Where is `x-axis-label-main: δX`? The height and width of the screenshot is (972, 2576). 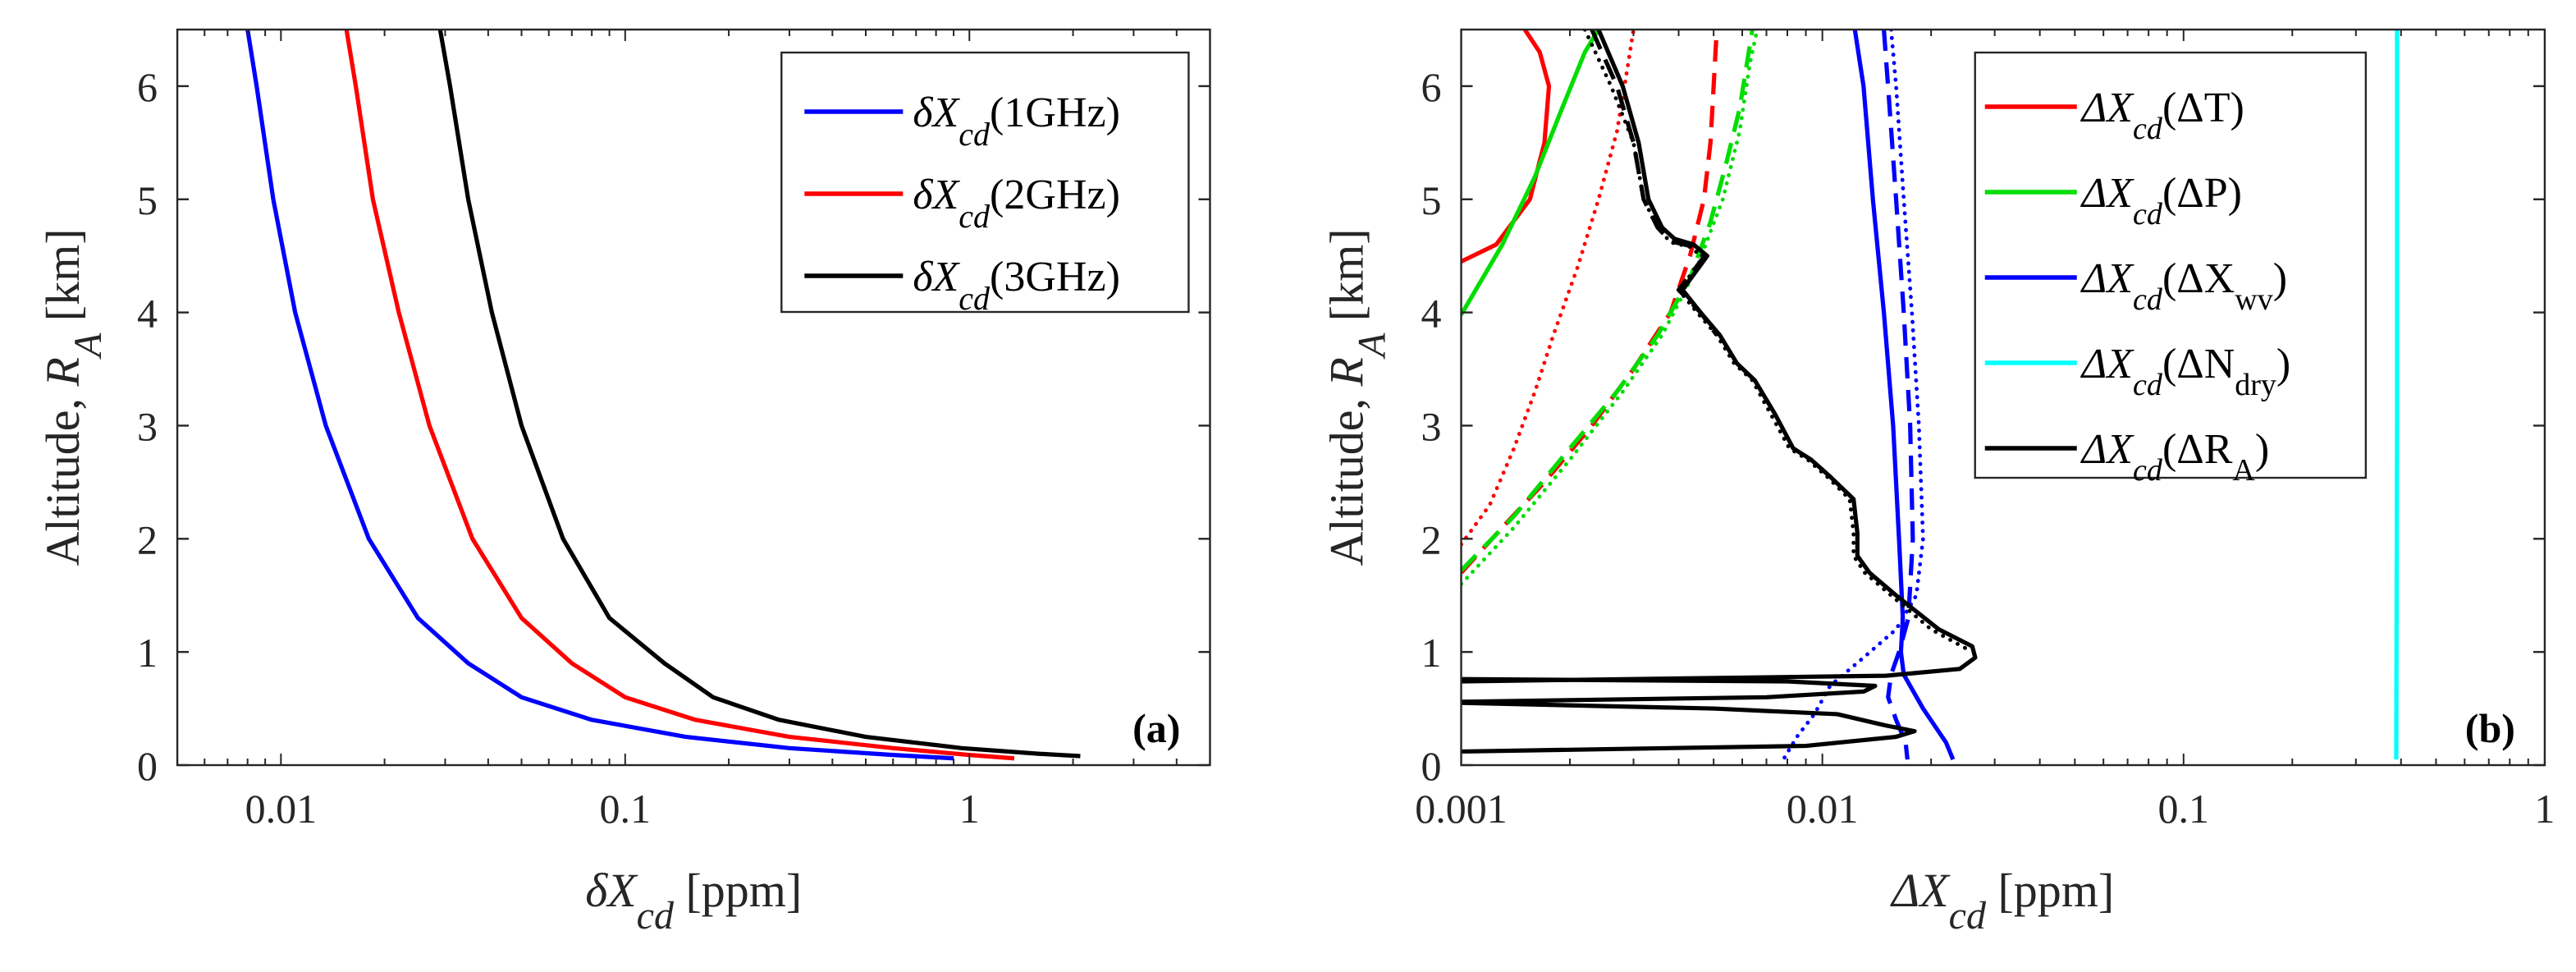
x-axis-label-main: δX is located at coordinates (611, 890).